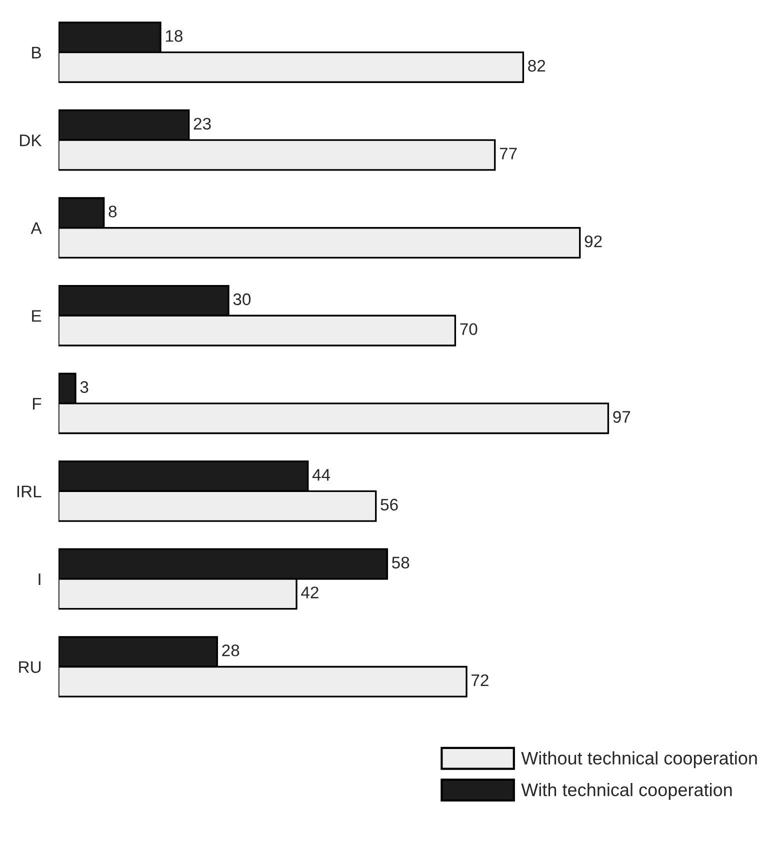 The image size is (780, 841). Describe the element at coordinates (84, 387) in the screenshot. I see `data-label: 3` at that location.